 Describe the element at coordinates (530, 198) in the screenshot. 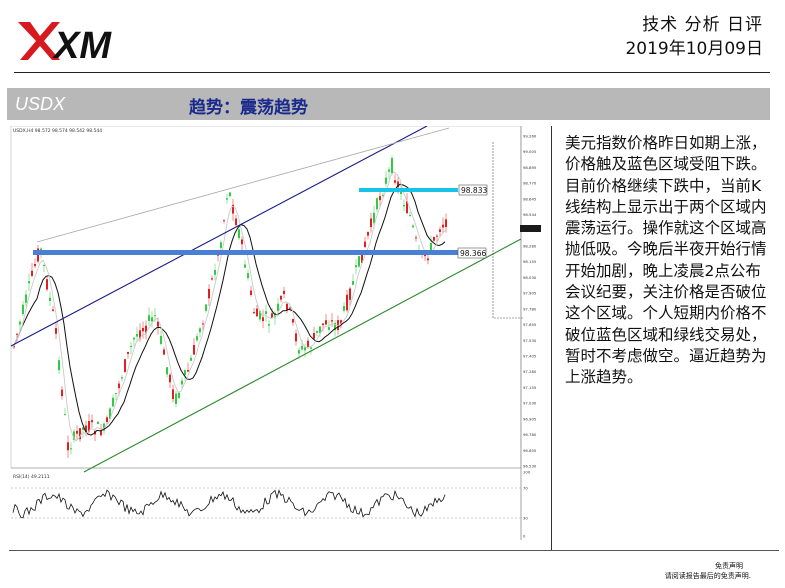

I see `price-tick-label: 98.645` at that location.